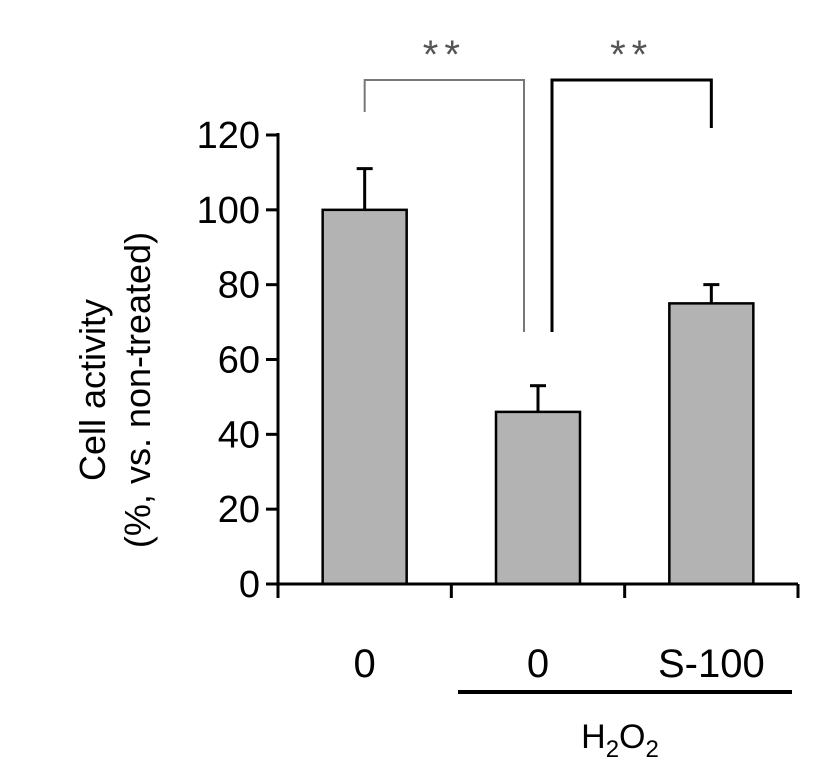 The image size is (836, 781). Describe the element at coordinates (239, 510) in the screenshot. I see `y-tick-label: 20` at that location.